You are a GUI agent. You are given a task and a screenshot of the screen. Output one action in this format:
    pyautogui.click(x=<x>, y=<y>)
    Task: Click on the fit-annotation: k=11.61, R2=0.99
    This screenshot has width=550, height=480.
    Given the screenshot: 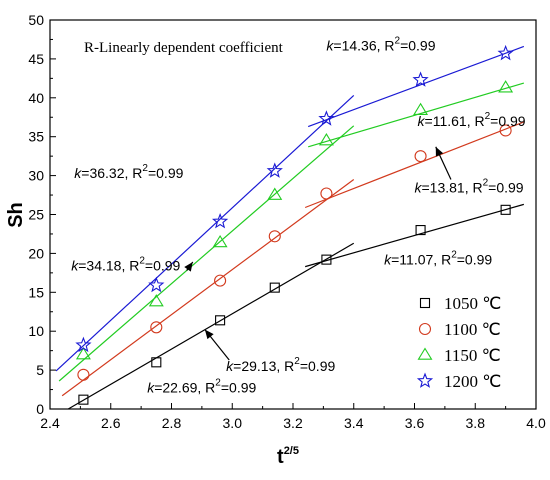 What is the action you would take?
    pyautogui.click(x=472, y=120)
    